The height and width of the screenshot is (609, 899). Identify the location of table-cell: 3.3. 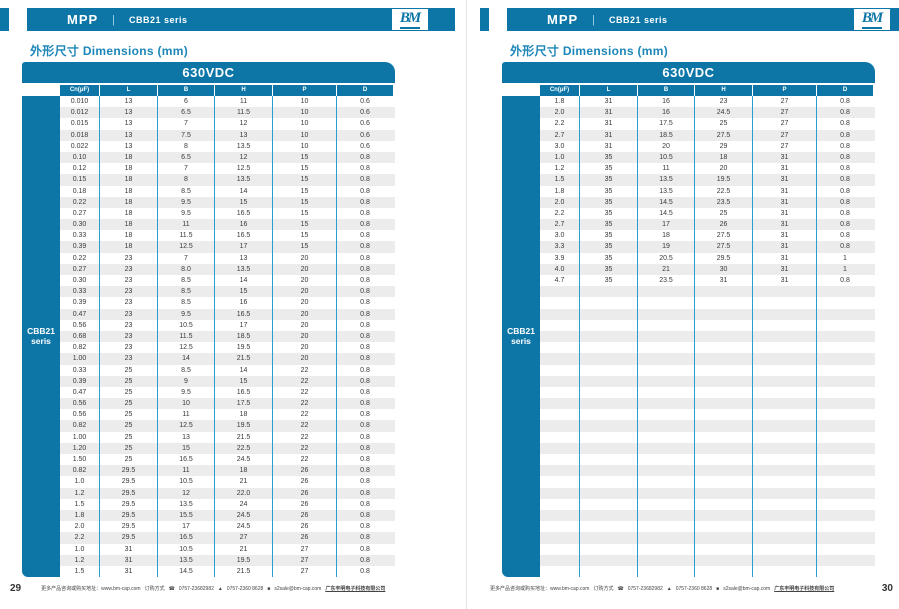
(560, 247).